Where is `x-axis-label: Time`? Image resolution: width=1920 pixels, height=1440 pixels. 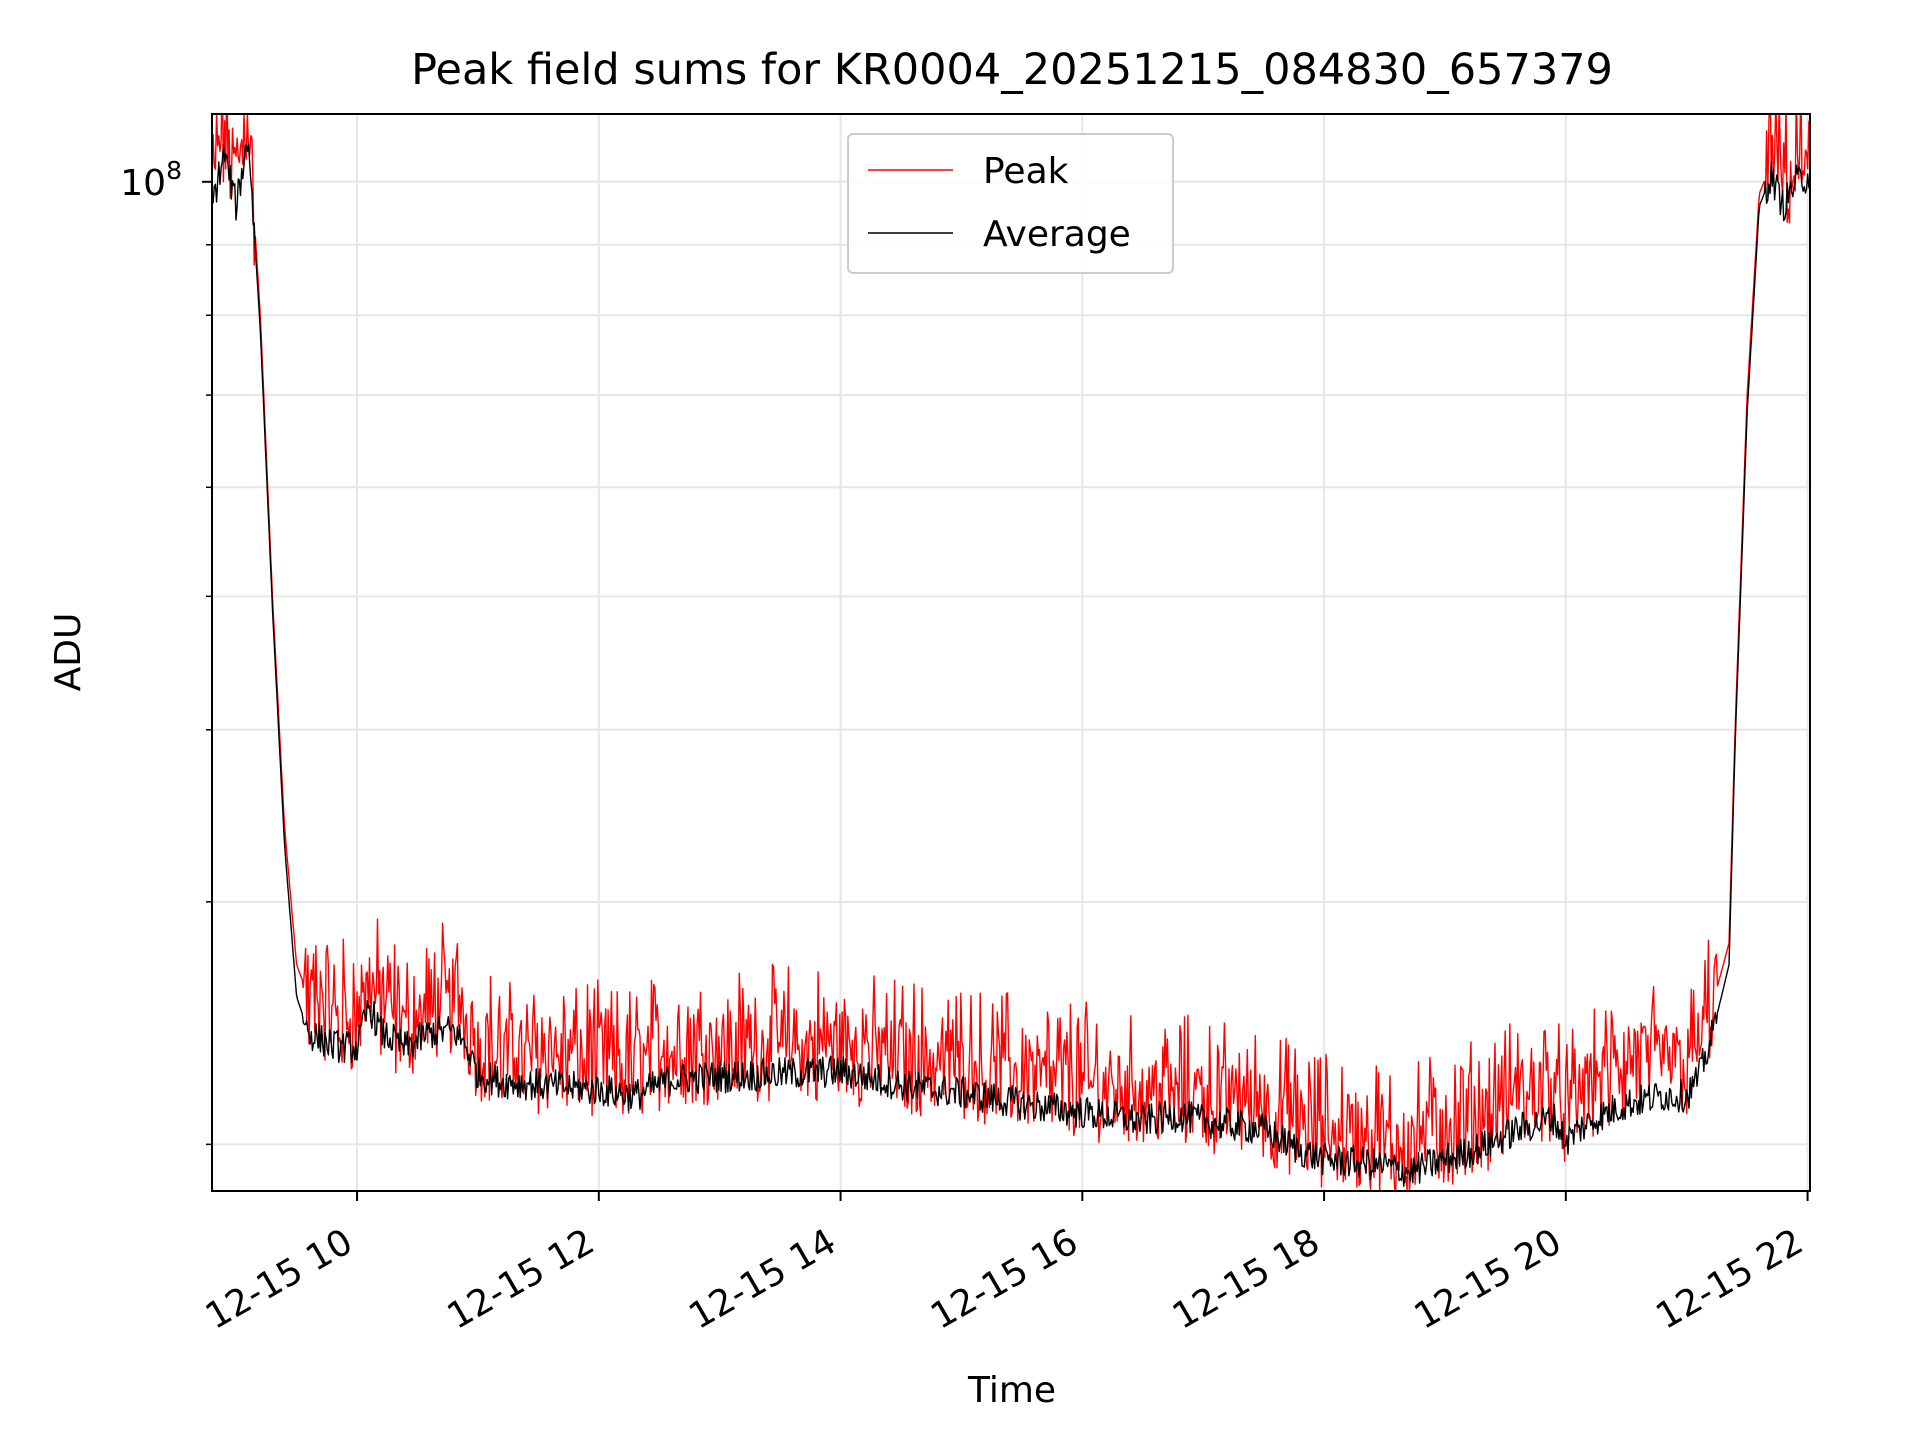
x-axis-label: Time is located at coordinates (1011, 1390).